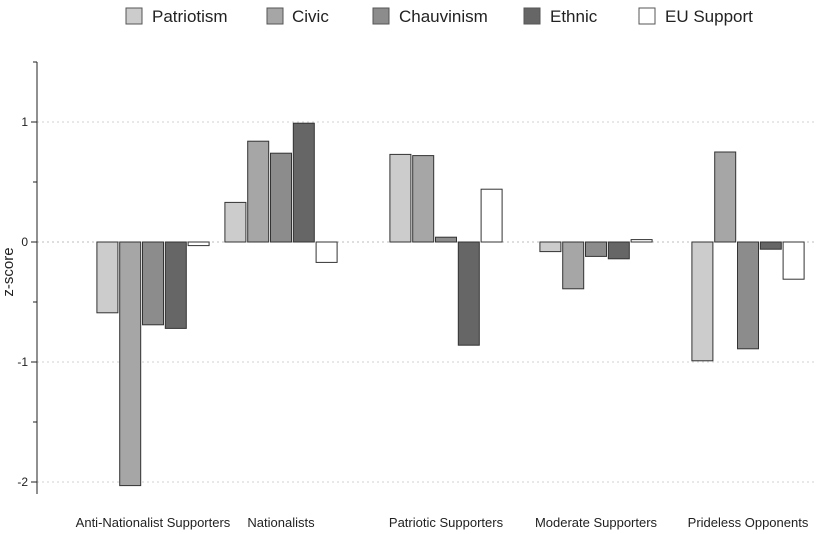 Image resolution: width=819 pixels, height=534 pixels. I want to click on legend-swatch-ethnic, so click(532, 16).